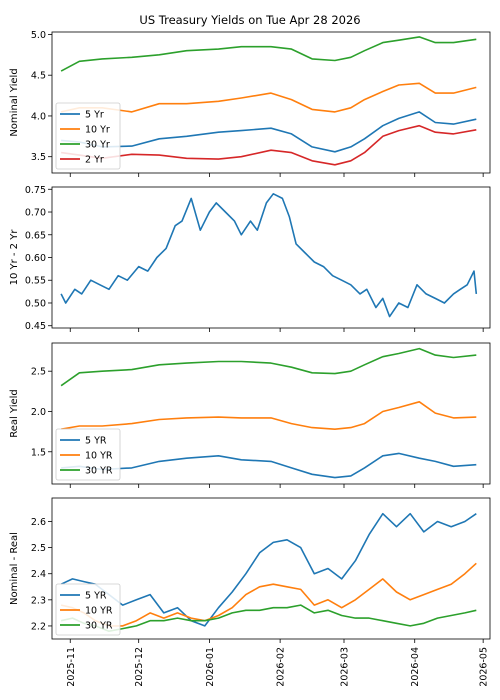 Image resolution: width=500 pixels, height=700 pixels. What do you see at coordinates (14, 413) in the screenshot?
I see `y-axis-label: Real Yield` at bounding box center [14, 413].